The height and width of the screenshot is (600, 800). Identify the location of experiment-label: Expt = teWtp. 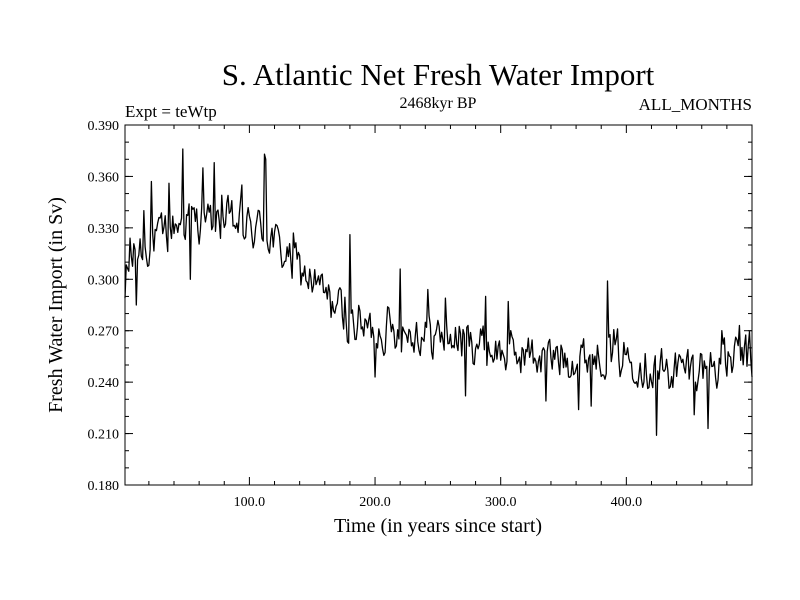
(171, 111).